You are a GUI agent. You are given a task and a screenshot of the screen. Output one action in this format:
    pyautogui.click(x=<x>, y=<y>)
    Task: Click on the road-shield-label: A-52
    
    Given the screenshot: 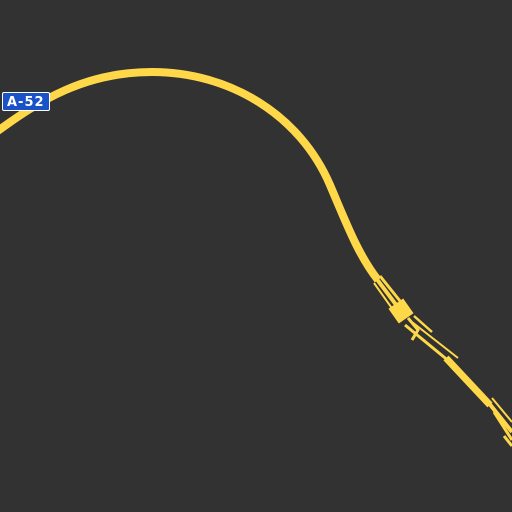 What is the action you would take?
    pyautogui.click(x=26, y=102)
    